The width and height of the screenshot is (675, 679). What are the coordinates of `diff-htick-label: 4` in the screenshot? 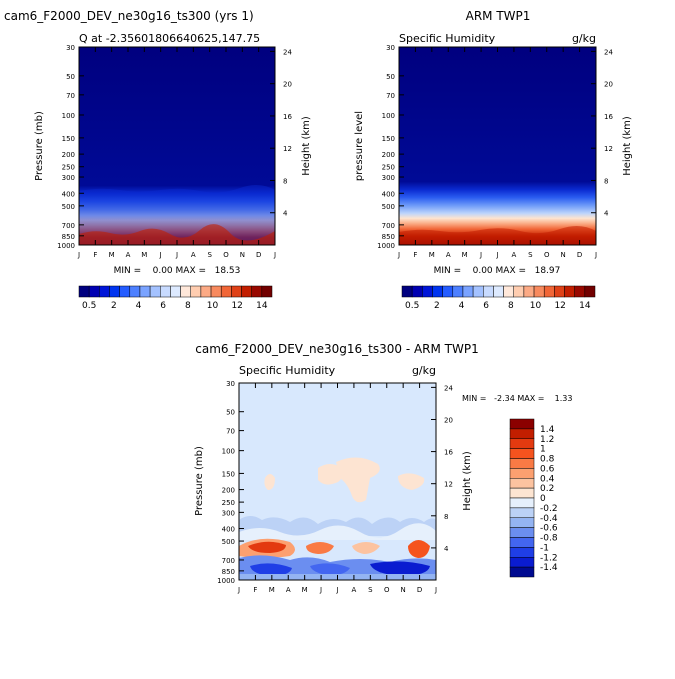 It's located at (446, 549).